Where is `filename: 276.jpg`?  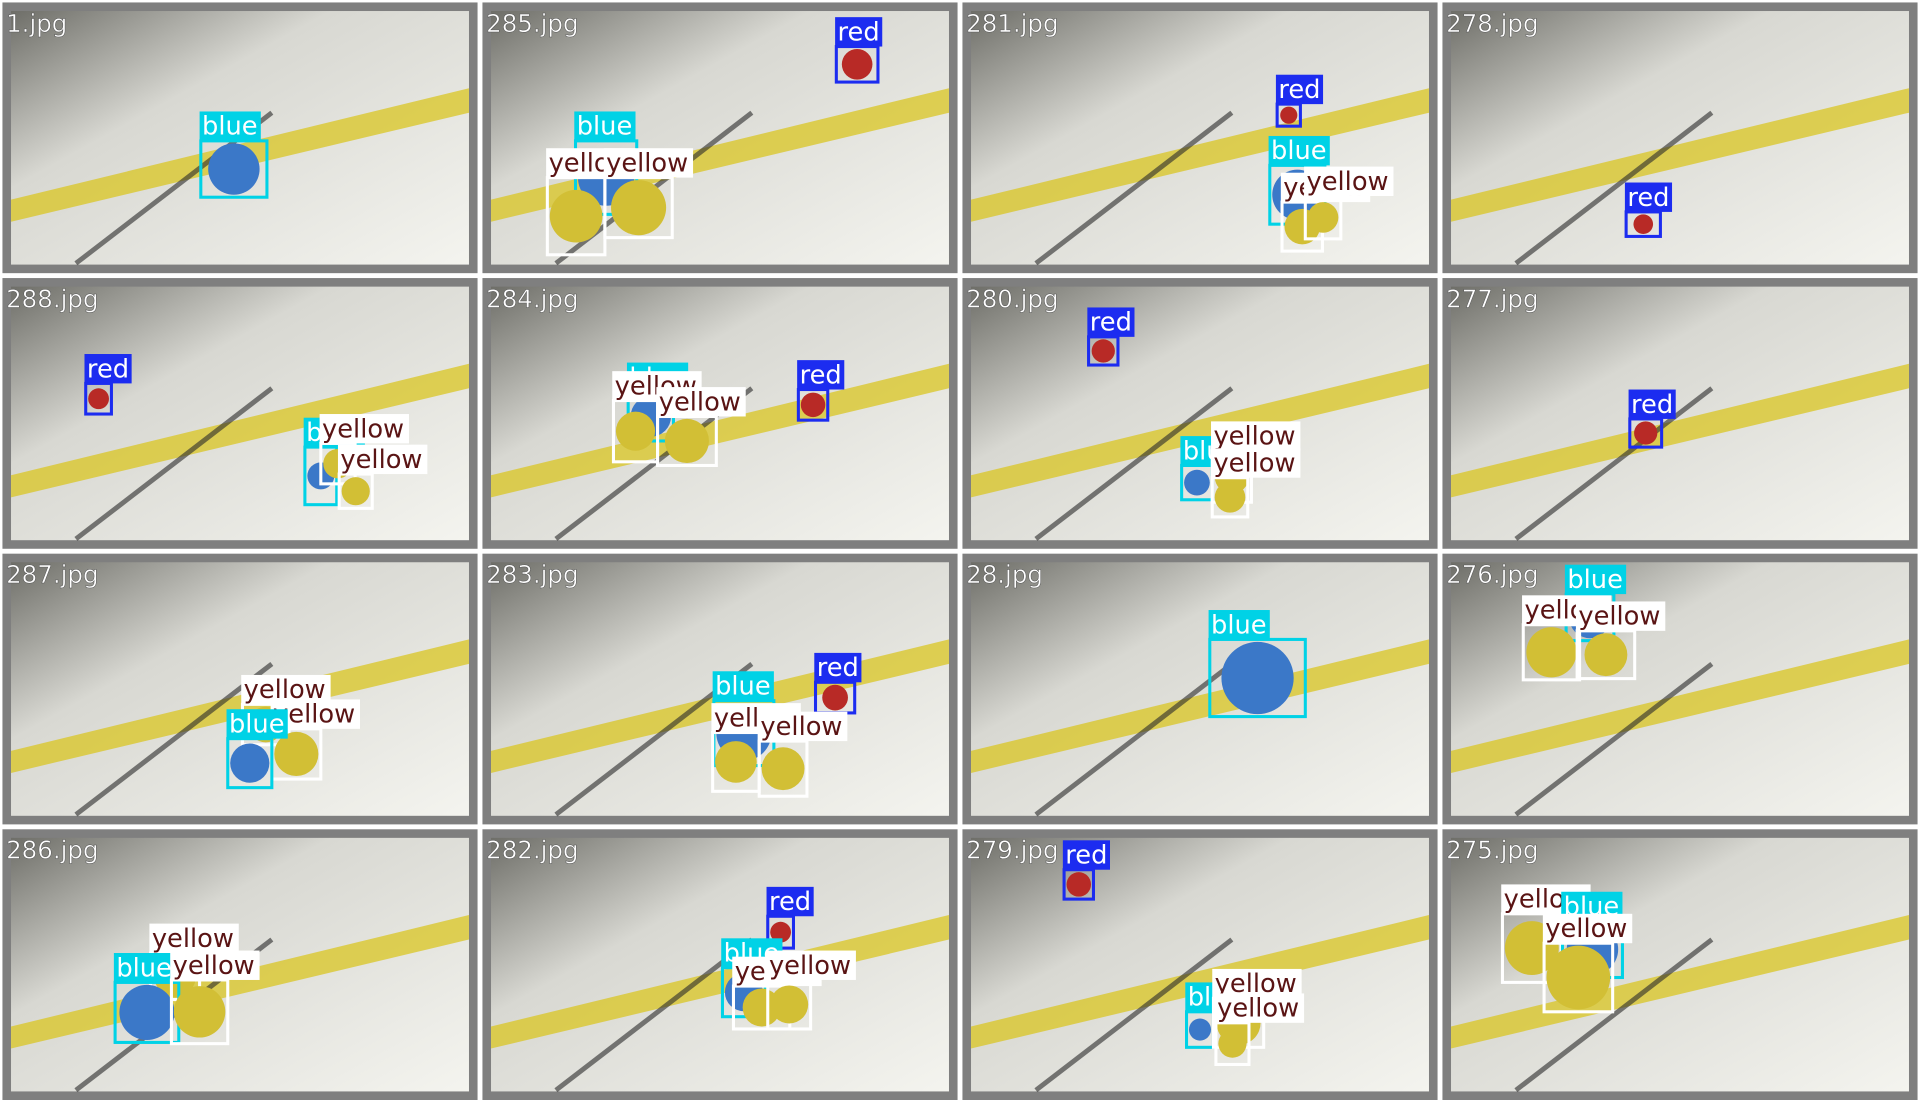
filename: 276.jpg is located at coordinates (1492, 574).